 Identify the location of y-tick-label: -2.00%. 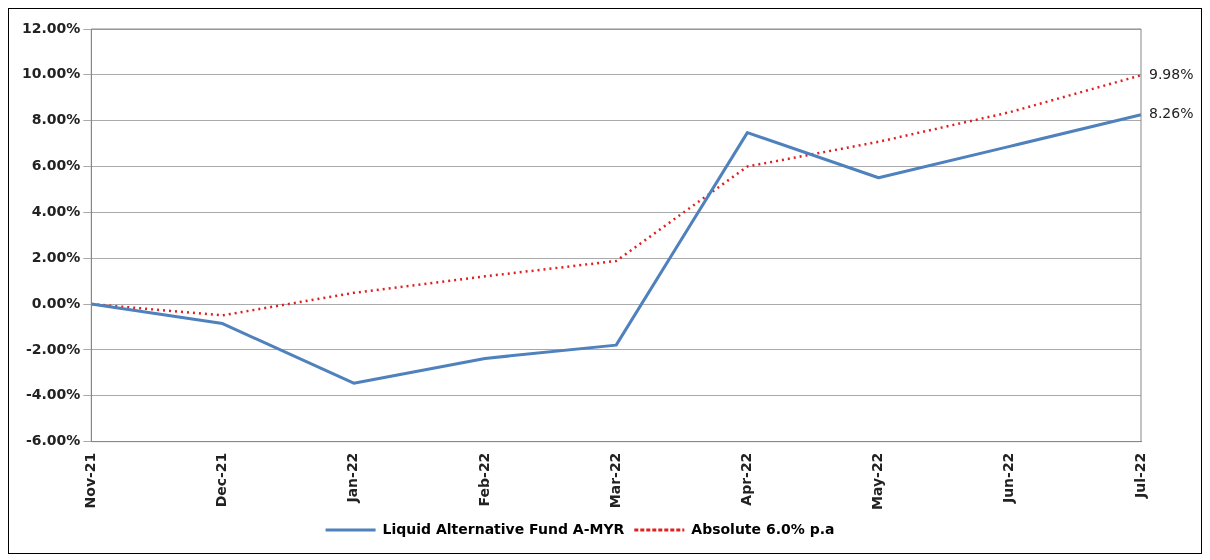
(53, 348).